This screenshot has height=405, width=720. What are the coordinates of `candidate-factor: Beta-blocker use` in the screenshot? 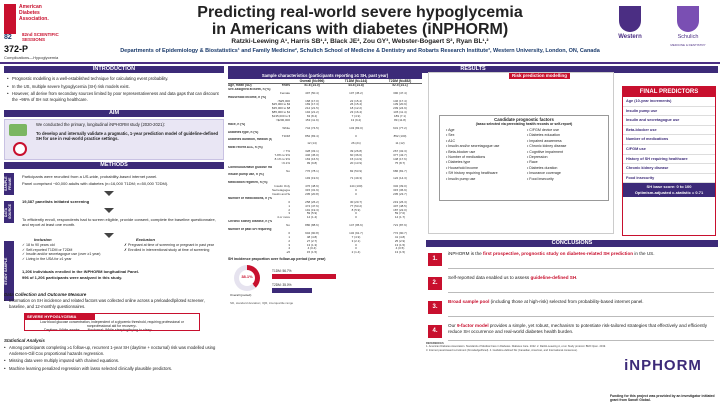 It's located at (483, 152).